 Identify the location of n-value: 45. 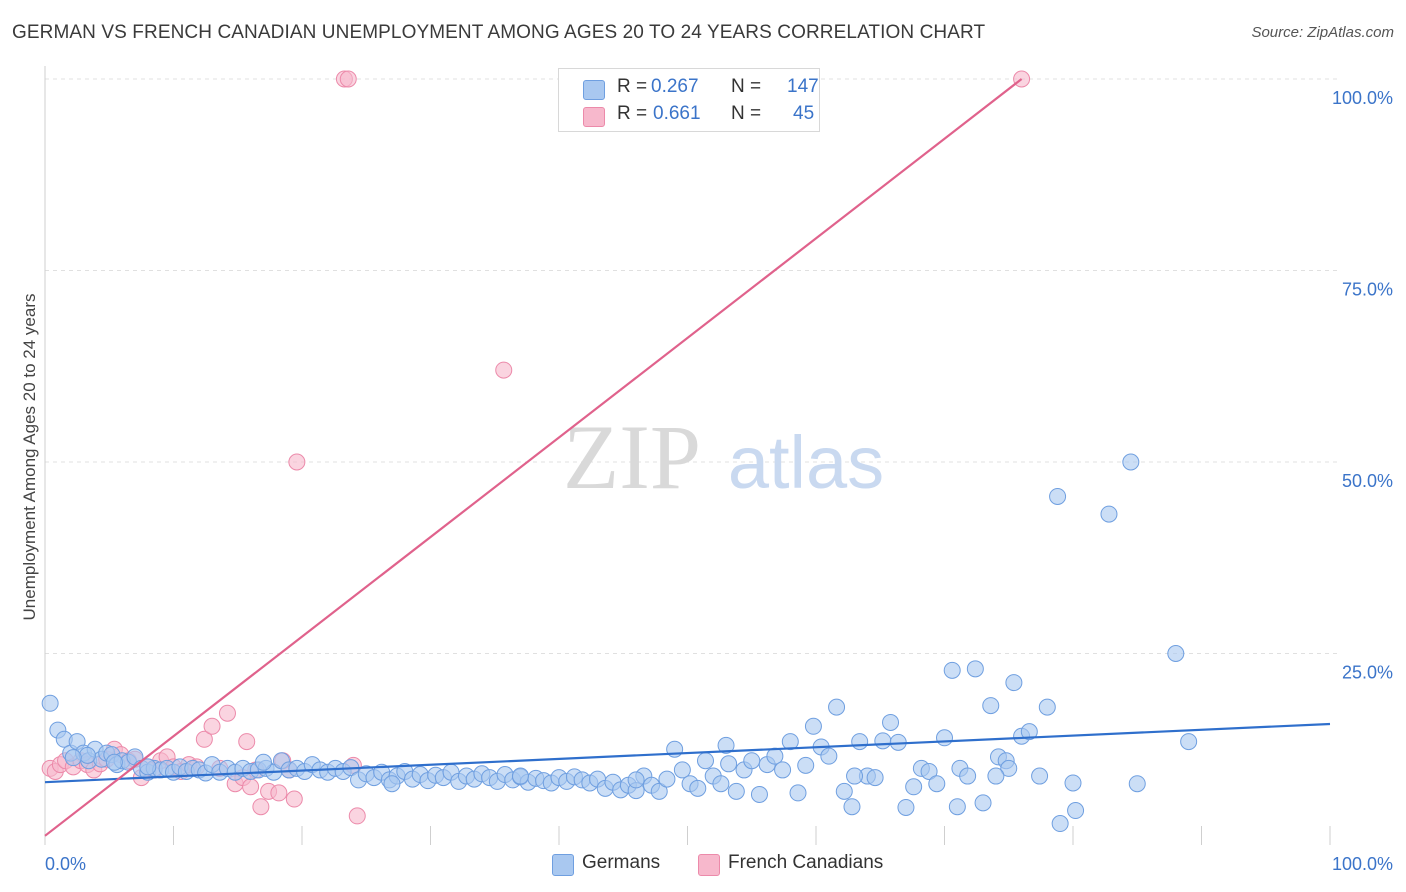
(804, 113).